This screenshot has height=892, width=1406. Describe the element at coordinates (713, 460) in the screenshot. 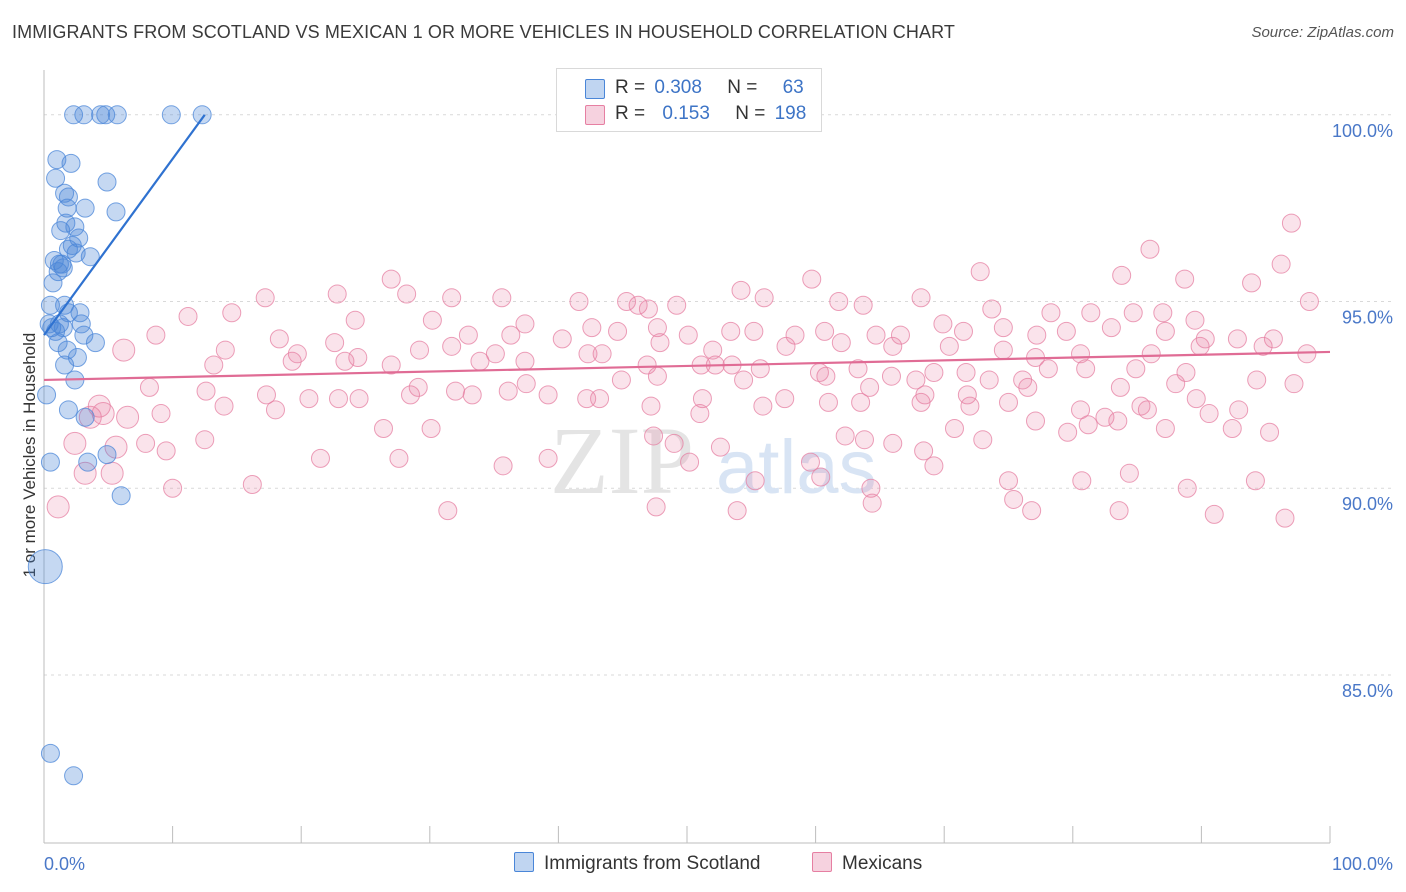

I see `watermark: ZIP atlas` at that location.